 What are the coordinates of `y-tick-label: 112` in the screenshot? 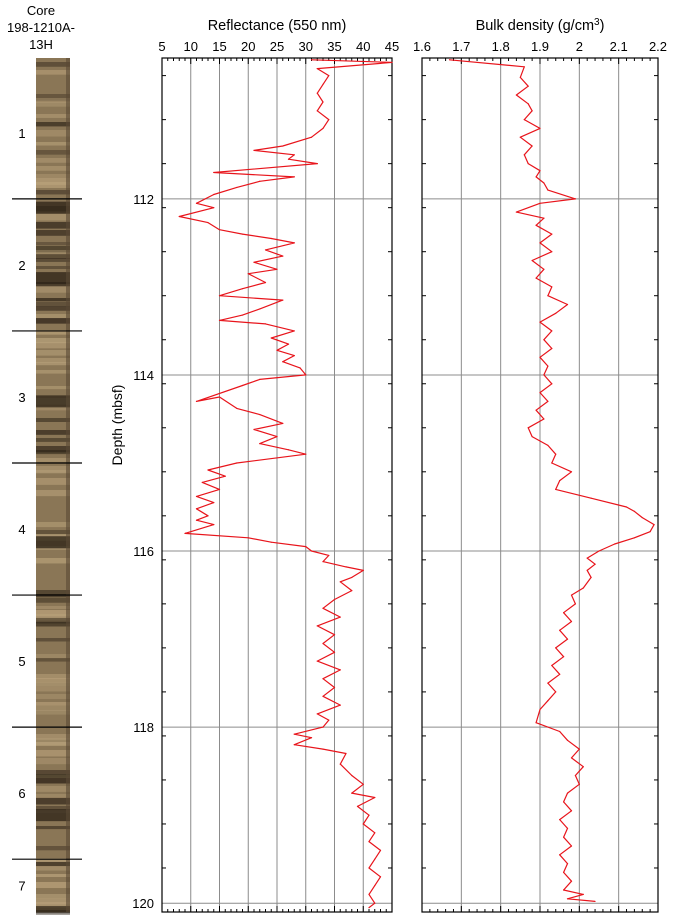 It's located at (143, 199).